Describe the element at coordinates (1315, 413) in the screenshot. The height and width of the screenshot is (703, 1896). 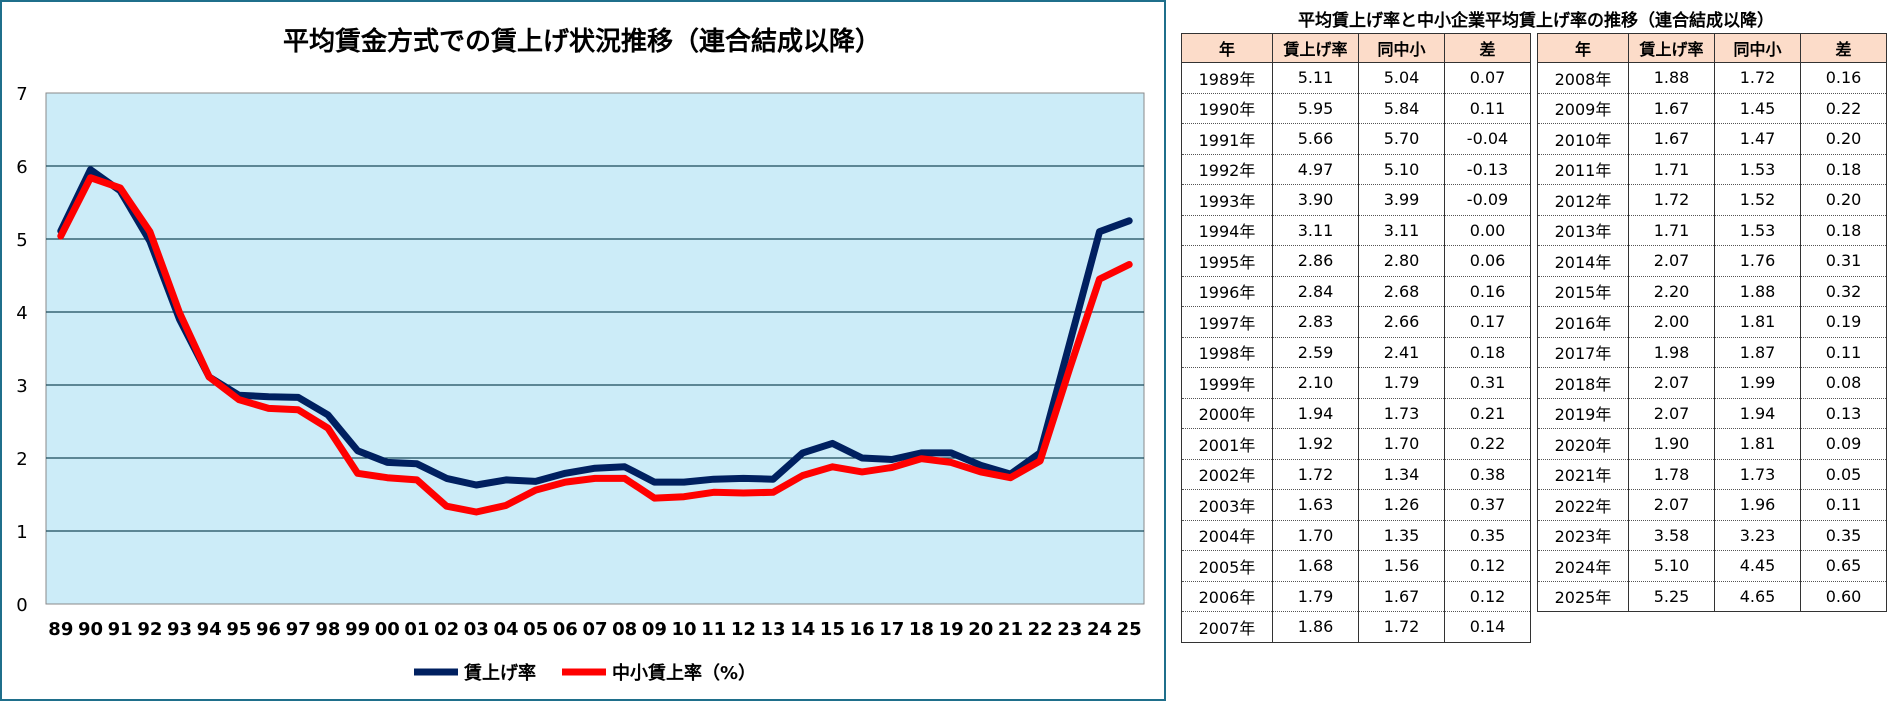
I see `table-cell-left: 1.94` at that location.